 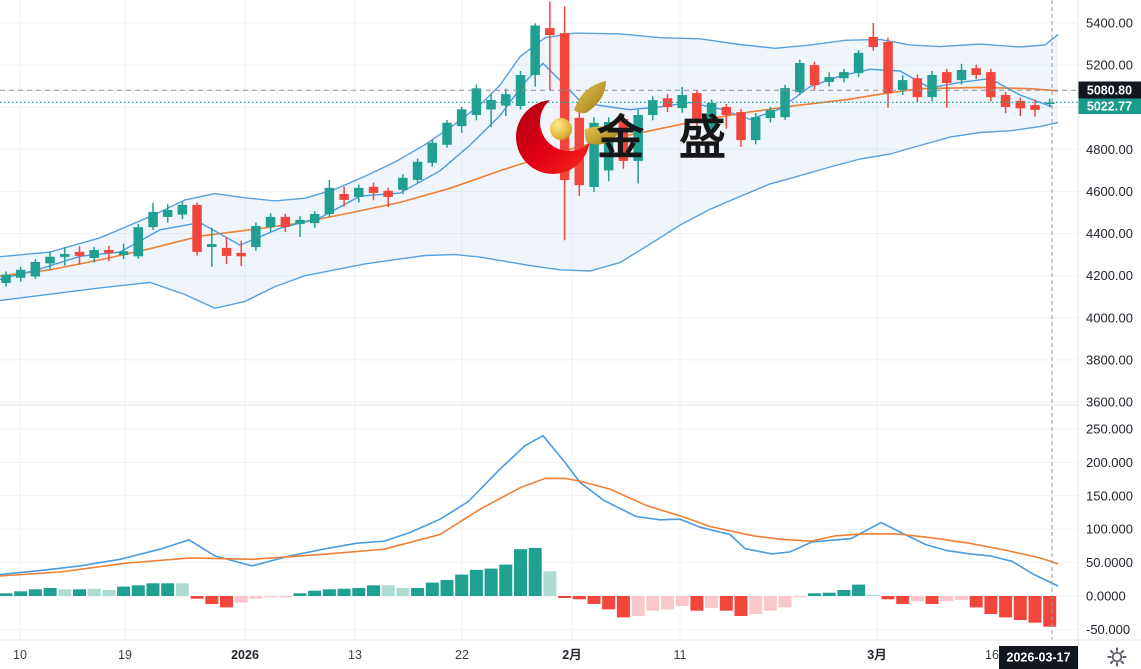 What do you see at coordinates (1109, 429) in the screenshot?
I see `indicator-tick-label: 250.000` at bounding box center [1109, 429].